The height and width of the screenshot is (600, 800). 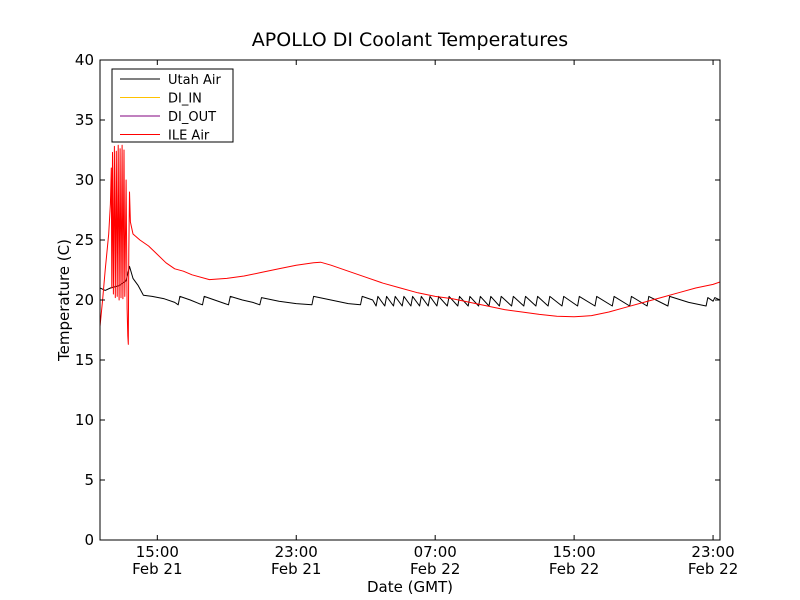 What do you see at coordinates (64, 300) in the screenshot?
I see `y-axis-label: Temperature (C)` at bounding box center [64, 300].